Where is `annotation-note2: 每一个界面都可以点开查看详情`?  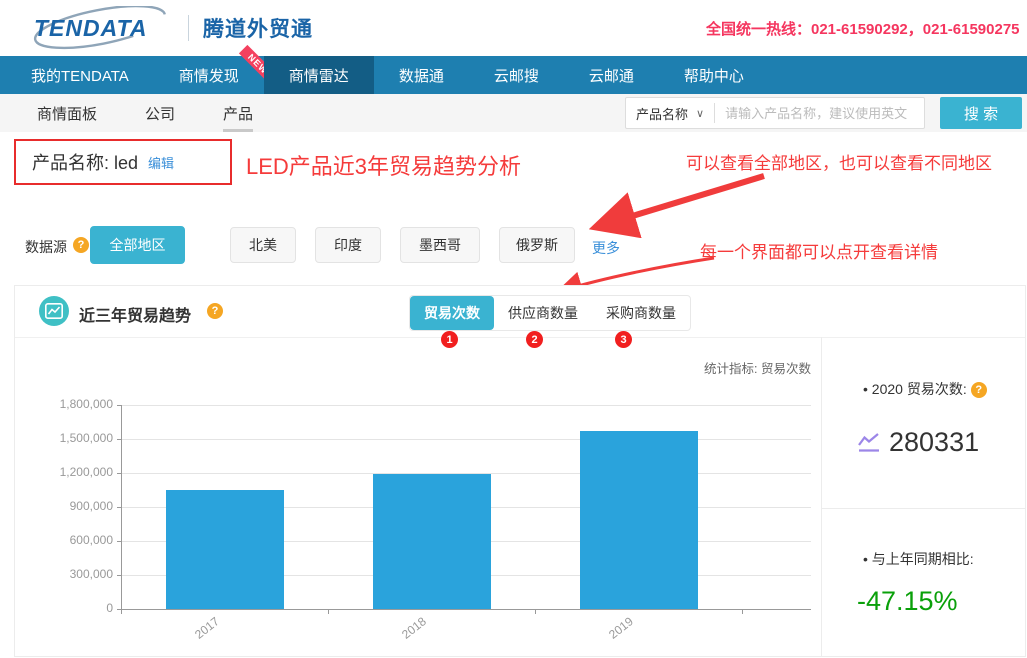 annotation-note2: 每一个界面都可以点开查看详情 is located at coordinates (819, 252).